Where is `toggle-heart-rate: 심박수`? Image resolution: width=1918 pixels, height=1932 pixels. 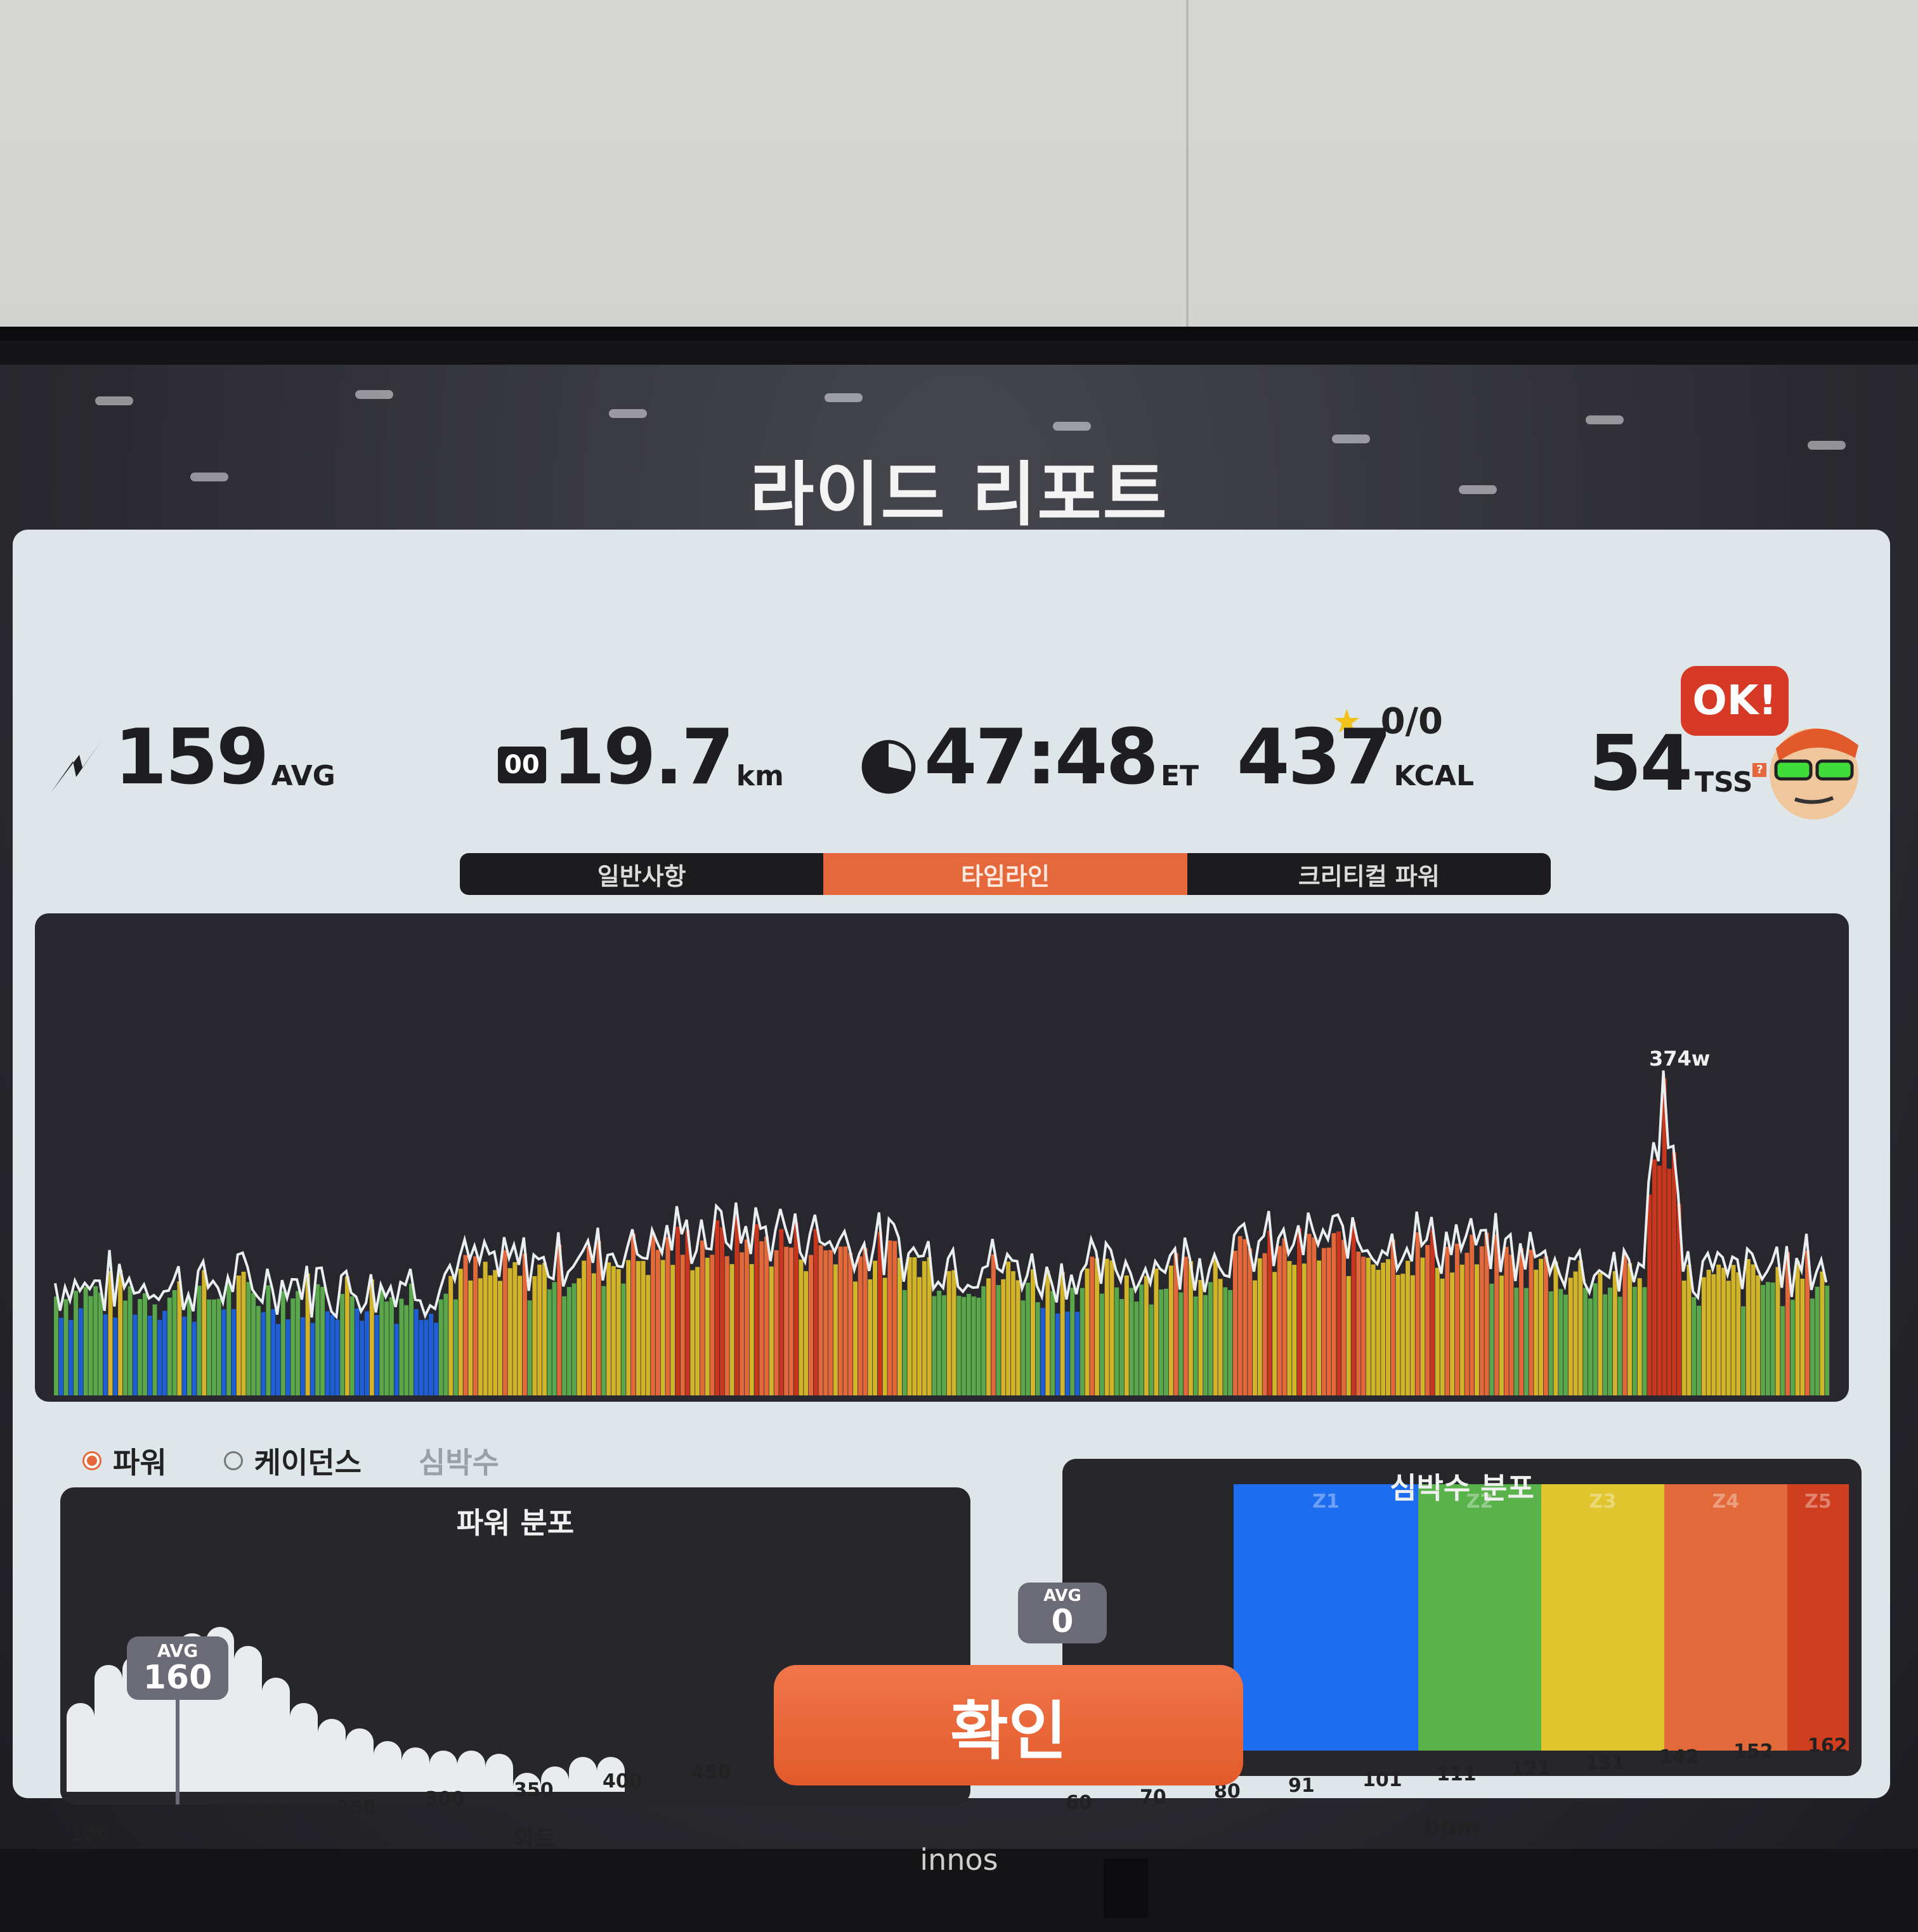
toggle-heart-rate: 심박수 is located at coordinates (459, 1461).